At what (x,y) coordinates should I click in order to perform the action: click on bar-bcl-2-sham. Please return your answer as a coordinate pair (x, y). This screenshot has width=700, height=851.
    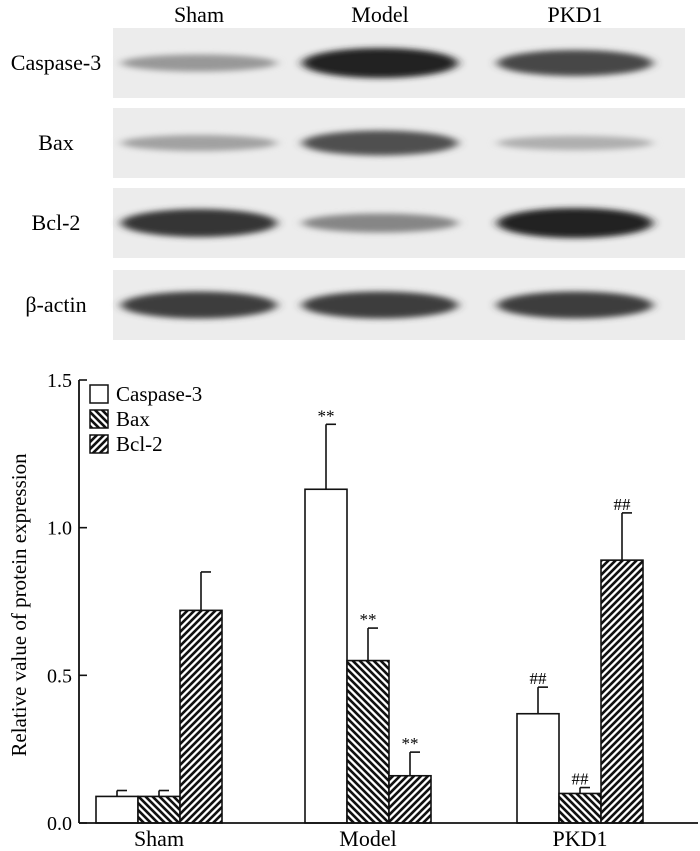
    Looking at the image, I should click on (201, 716).